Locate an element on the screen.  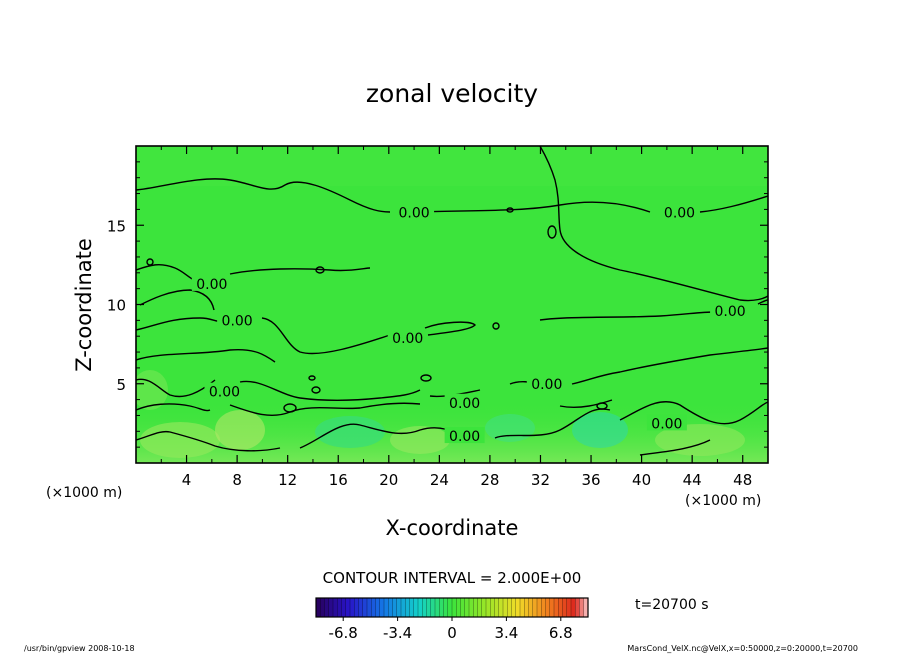
colorbar-tick-label: 3.4 is located at coordinates (506, 633).